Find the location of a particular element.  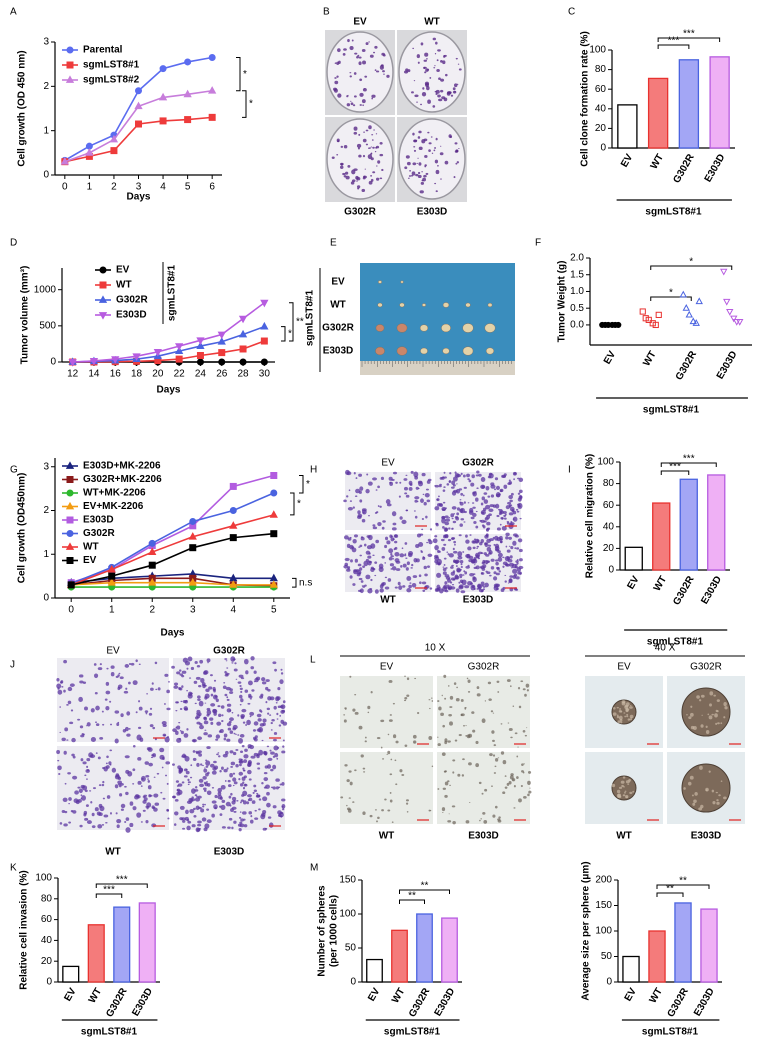

series-line is located at coordinates (172, 559).